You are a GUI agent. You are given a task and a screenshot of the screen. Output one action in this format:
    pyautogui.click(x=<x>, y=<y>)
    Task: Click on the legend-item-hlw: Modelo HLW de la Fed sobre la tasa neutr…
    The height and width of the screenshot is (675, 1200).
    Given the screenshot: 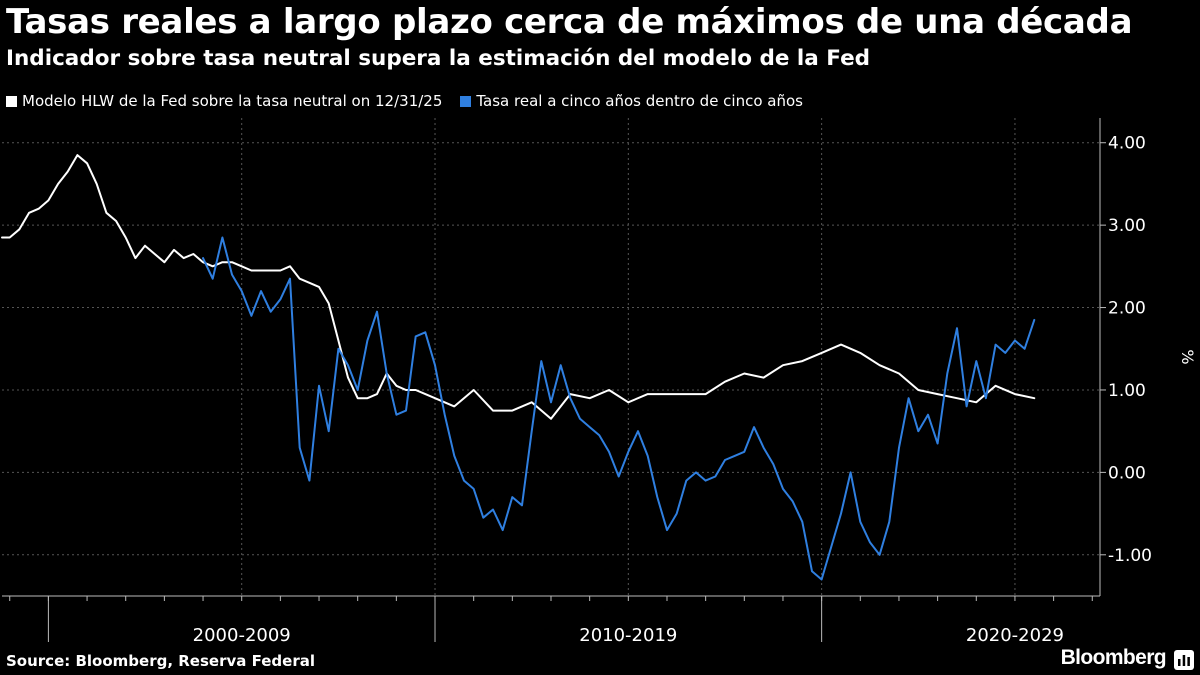 What is the action you would take?
    pyautogui.click(x=224, y=101)
    